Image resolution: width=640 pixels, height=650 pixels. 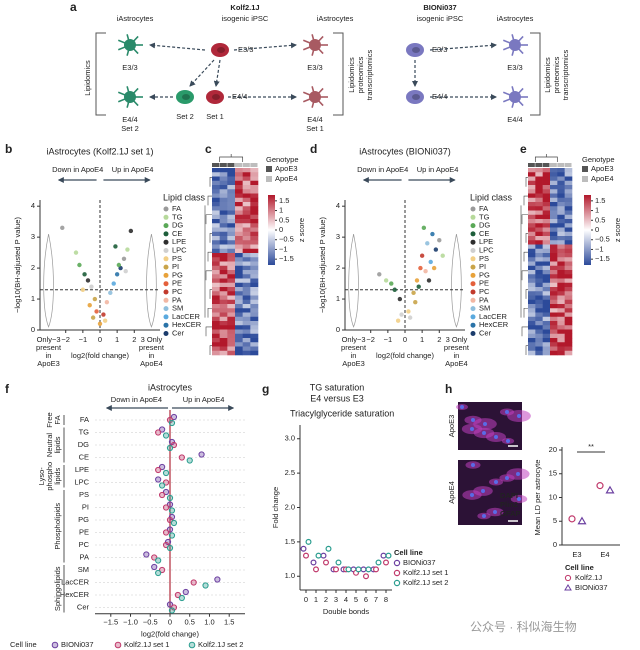 What do you see at coordinates (322, 265) in the screenshot?
I see `y-axis-label: −log10(BH-adjusted P value)` at bounding box center [322, 265].